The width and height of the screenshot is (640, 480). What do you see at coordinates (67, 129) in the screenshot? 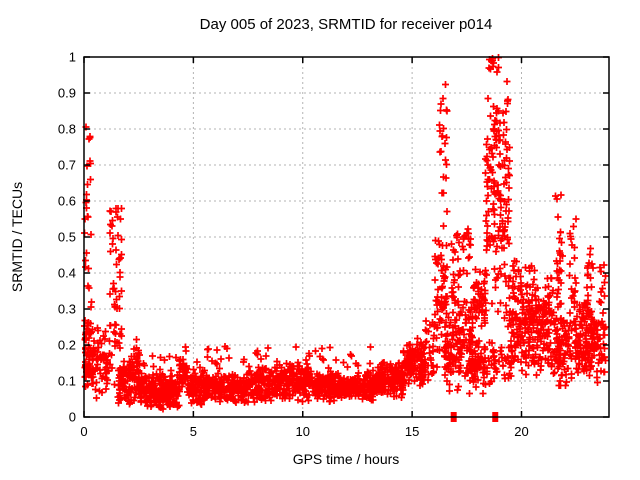
I see `y-tick-label: 0.8` at bounding box center [67, 129].